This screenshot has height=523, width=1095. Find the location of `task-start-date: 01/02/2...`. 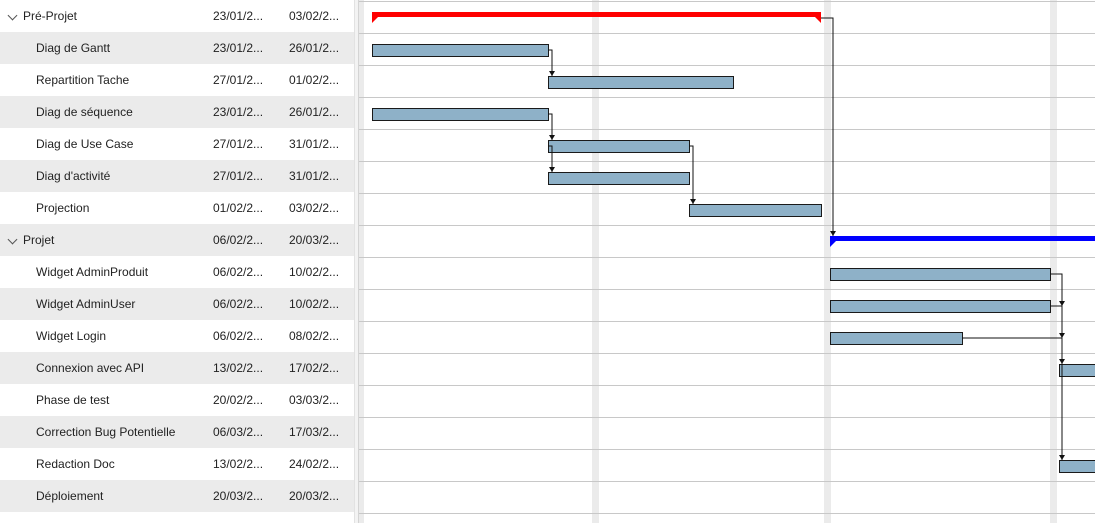

task-start-date: 01/02/2... is located at coordinates (238, 208).